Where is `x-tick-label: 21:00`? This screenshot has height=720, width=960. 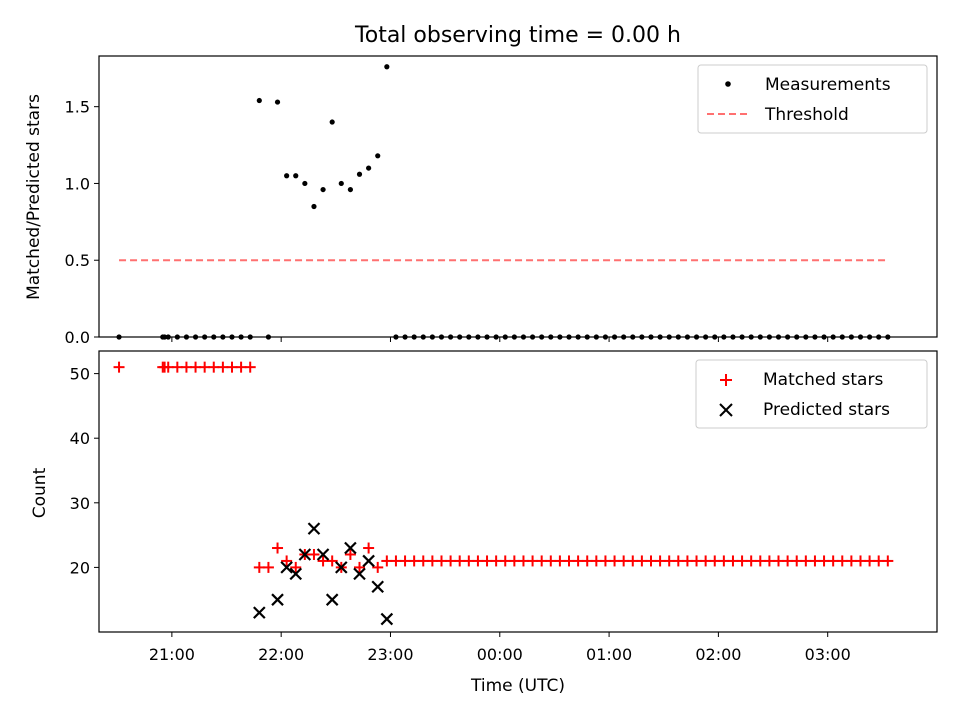 x-tick-label: 21:00 is located at coordinates (172, 654).